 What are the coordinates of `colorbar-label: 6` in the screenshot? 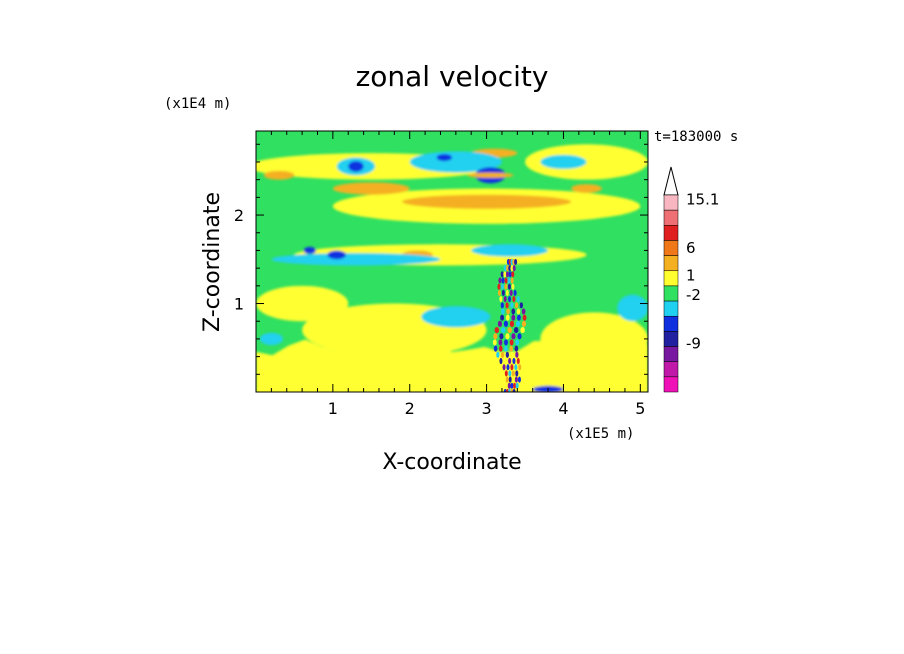 It's located at (691, 248).